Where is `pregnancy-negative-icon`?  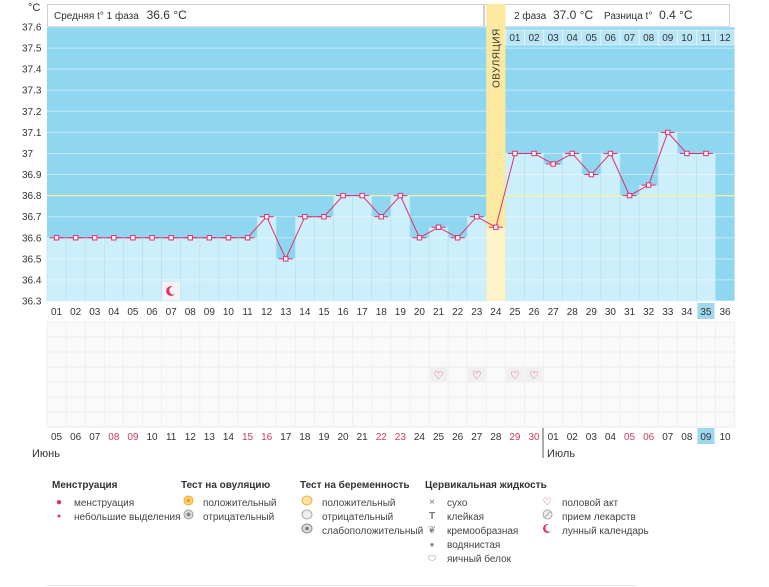
pregnancy-negative-icon is located at coordinates (307, 517).